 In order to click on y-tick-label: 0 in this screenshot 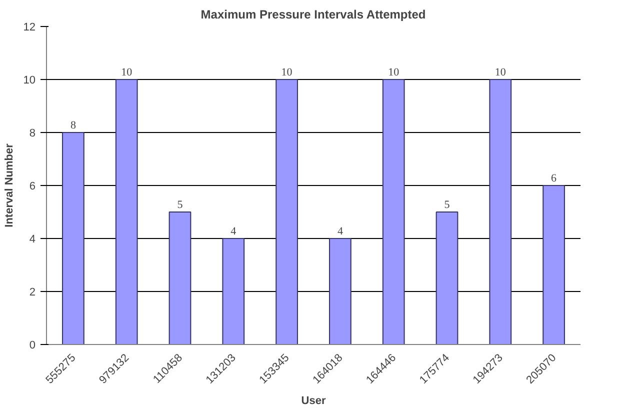, I will do `click(32, 346)`.